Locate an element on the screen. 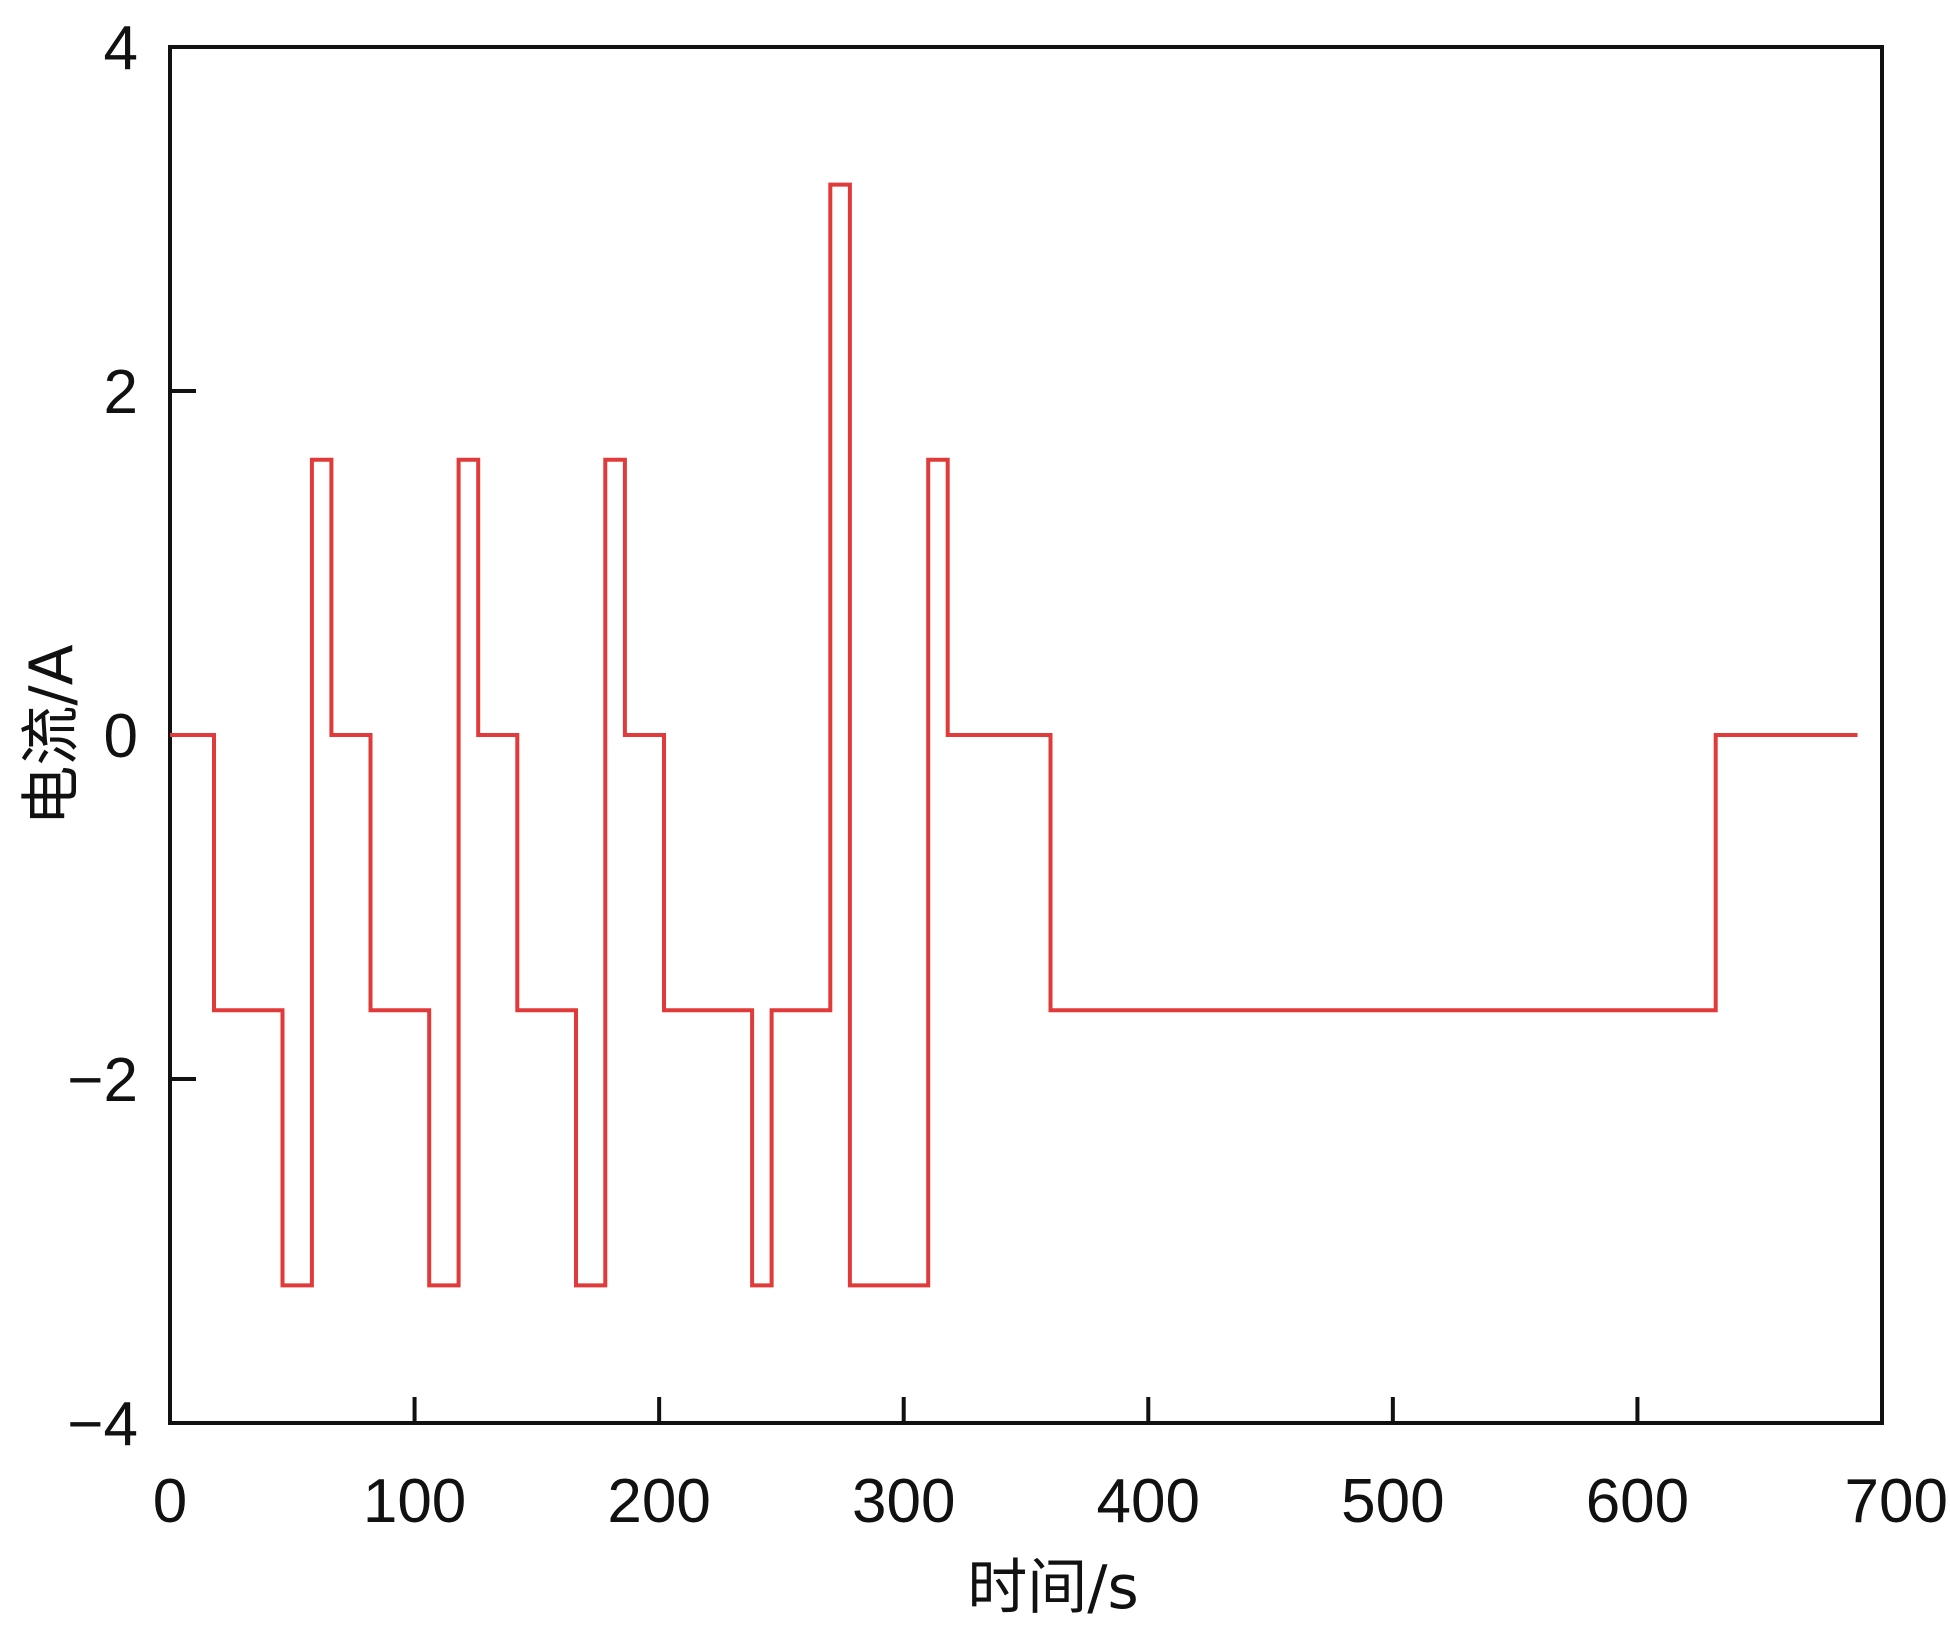 The height and width of the screenshot is (1626, 1950). y-tick-label: −4 is located at coordinates (102, 1424).